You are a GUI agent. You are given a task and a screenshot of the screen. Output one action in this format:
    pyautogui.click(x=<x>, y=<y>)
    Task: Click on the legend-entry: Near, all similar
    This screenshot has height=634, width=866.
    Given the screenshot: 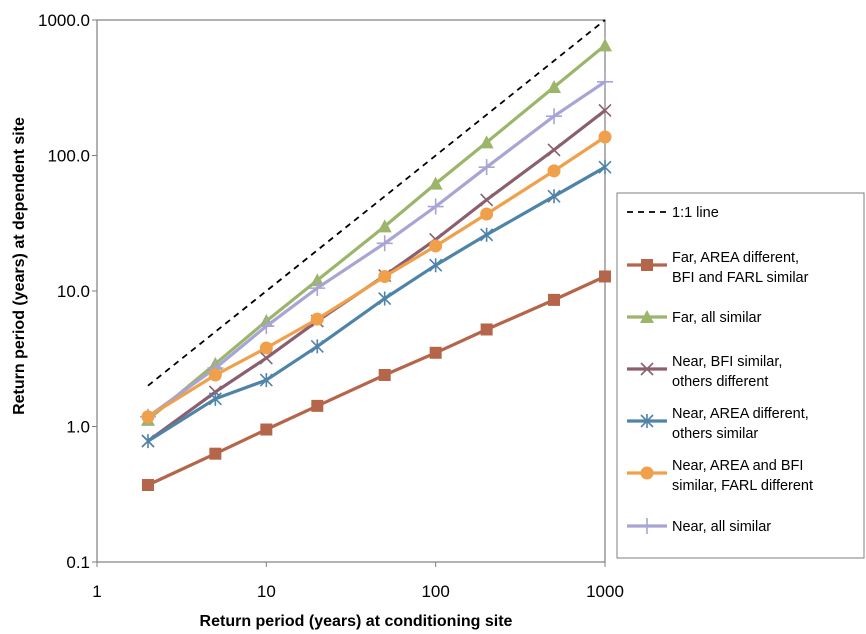 What is the action you would take?
    pyautogui.click(x=699, y=526)
    